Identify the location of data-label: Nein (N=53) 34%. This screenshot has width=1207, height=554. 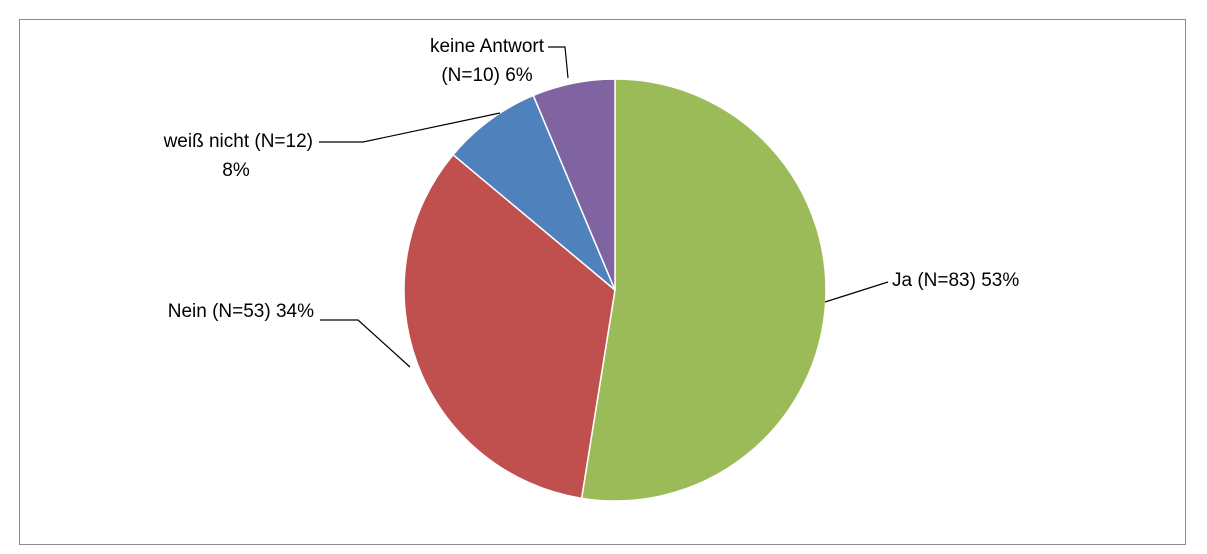
(241, 311).